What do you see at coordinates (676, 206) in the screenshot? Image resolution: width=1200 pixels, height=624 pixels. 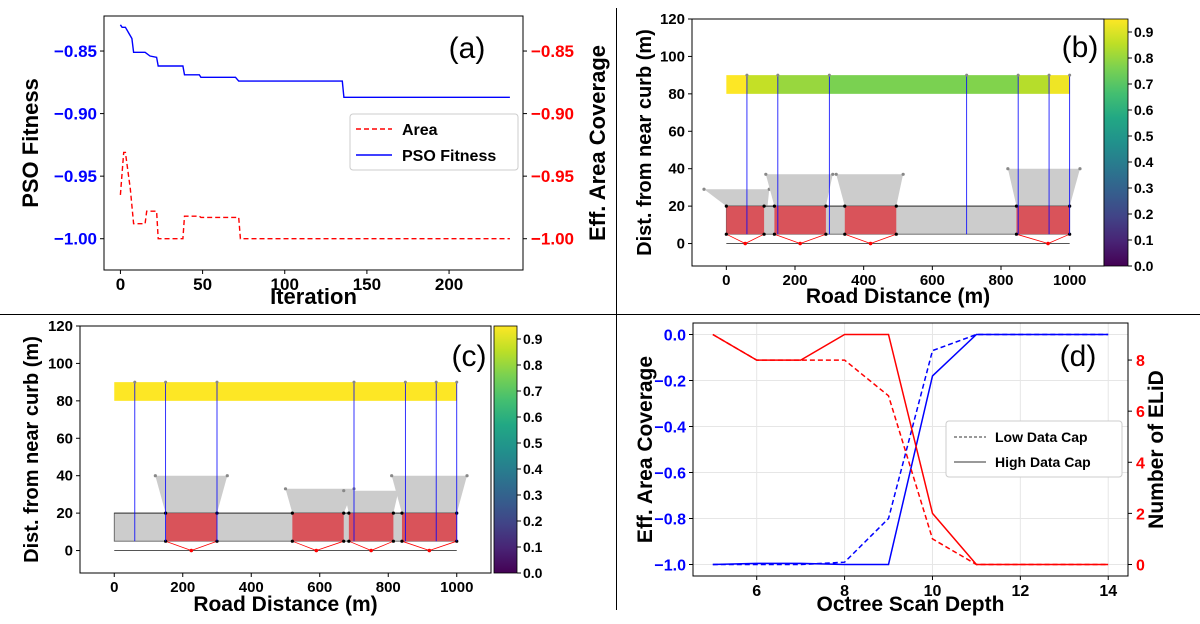 I see `y-tick-label: 20` at bounding box center [676, 206].